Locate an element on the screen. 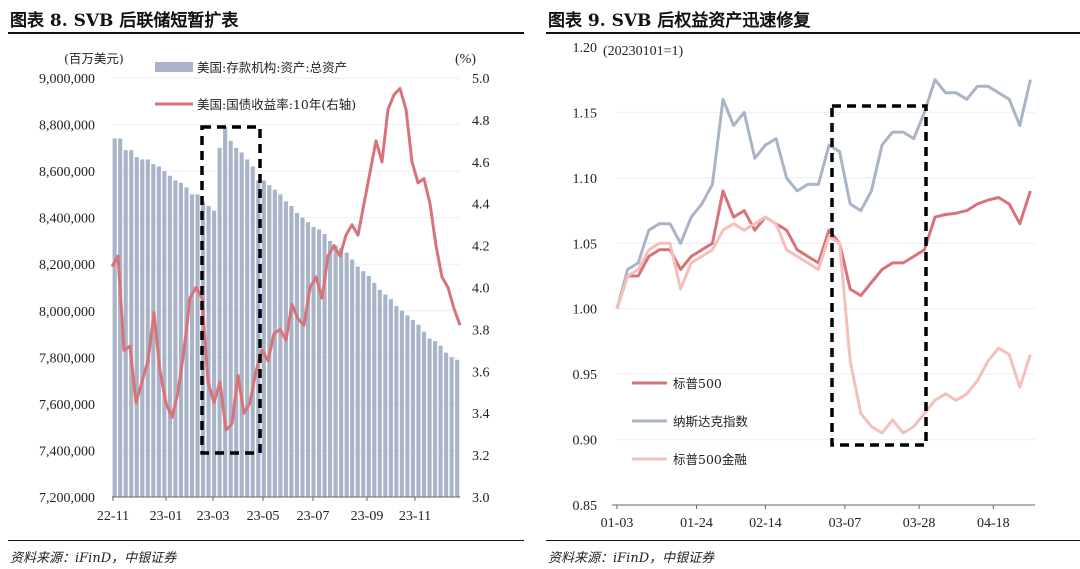 The image size is (1080, 569). y-tick-label: 8,400,000 is located at coordinates (67, 219).